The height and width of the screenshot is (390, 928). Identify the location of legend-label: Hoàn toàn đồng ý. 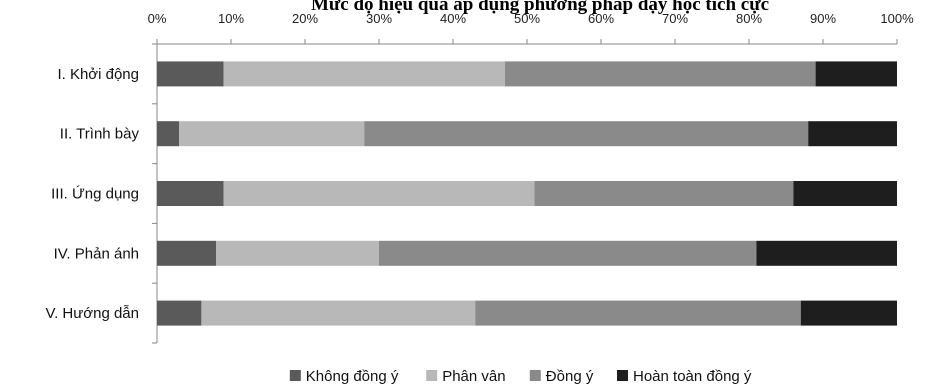
(692, 376).